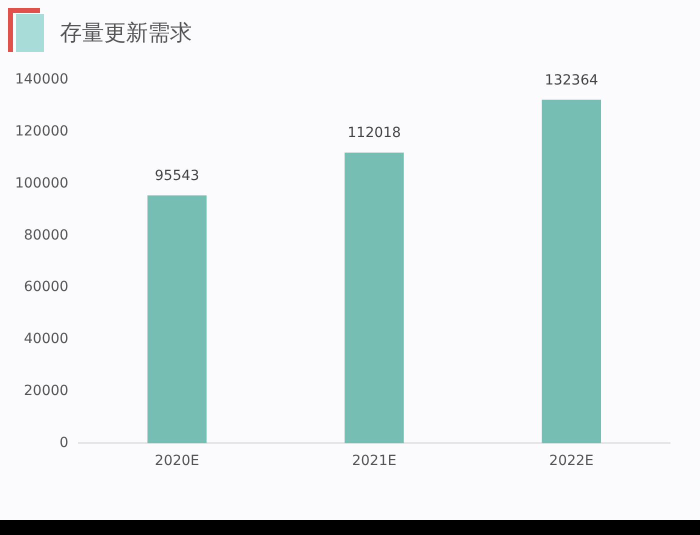 Image resolution: width=700 pixels, height=535 pixels. What do you see at coordinates (177, 176) in the screenshot?
I see `data-label: 95543` at bounding box center [177, 176].